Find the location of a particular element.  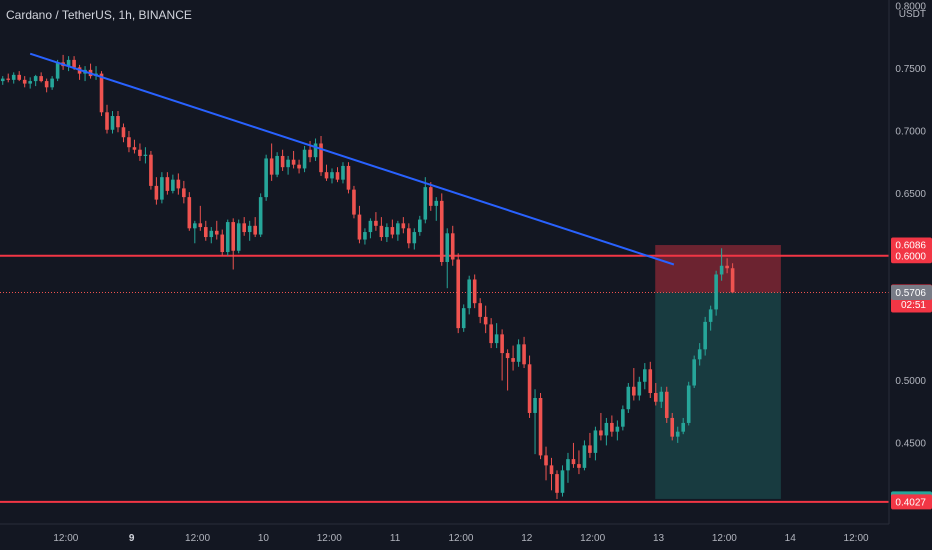

take-profit-zone is located at coordinates (718, 395).